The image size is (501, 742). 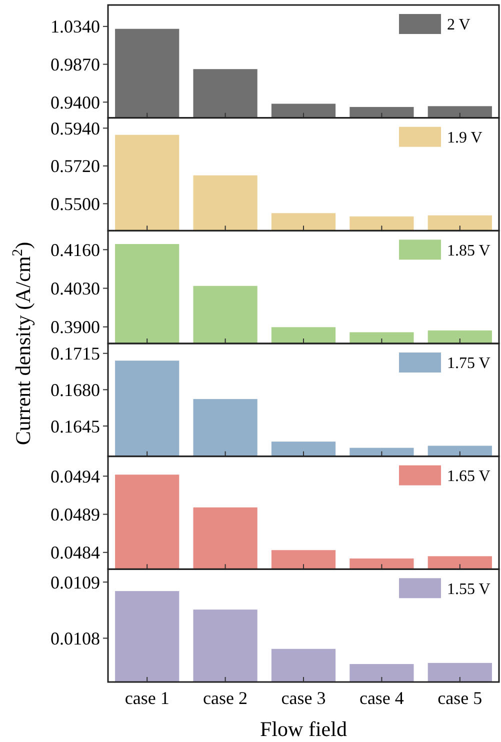 I want to click on legend-label: 1.55 V, so click(x=469, y=589).